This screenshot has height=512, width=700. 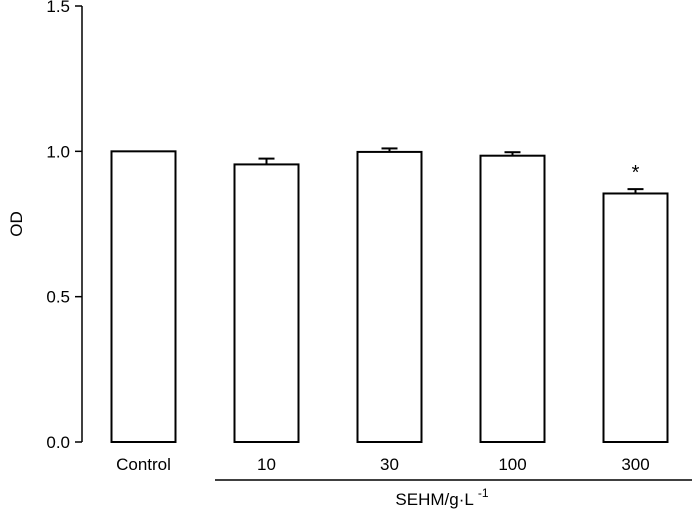 What do you see at coordinates (434, 499) in the screenshot?
I see `x-axis-title-main: SEHM/g·L` at bounding box center [434, 499].